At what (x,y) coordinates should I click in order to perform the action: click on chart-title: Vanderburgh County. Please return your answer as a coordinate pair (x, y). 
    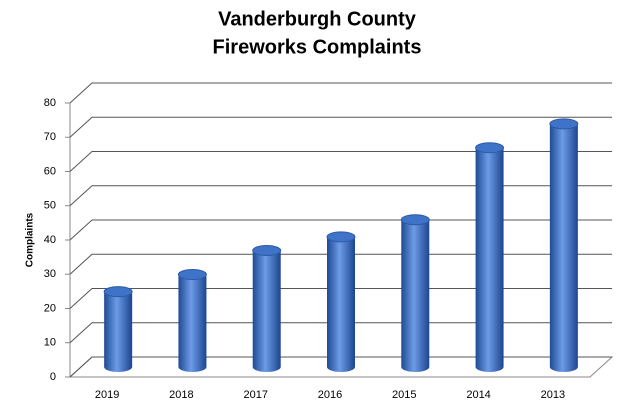
    Looking at the image, I should click on (317, 19).